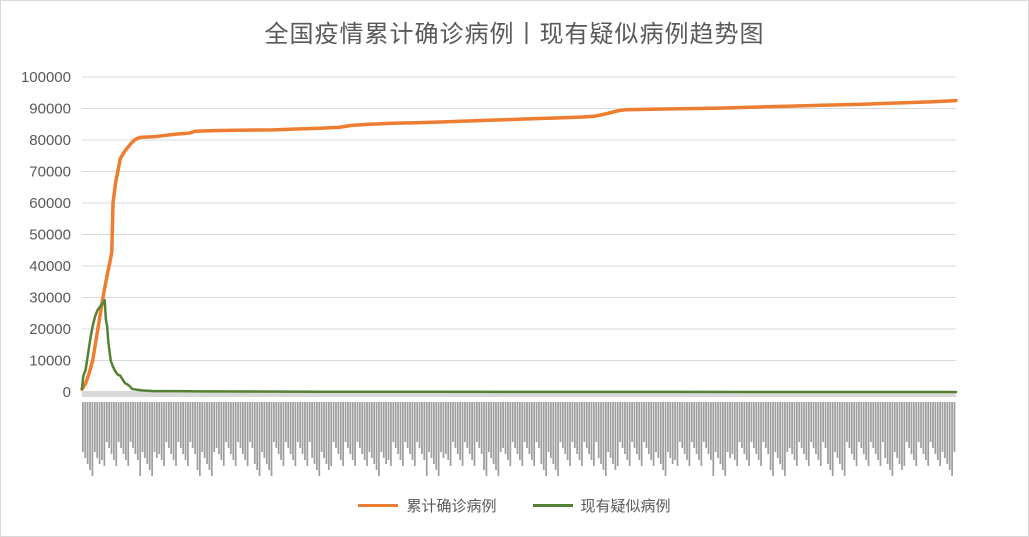 The width and height of the screenshot is (1029, 537). Describe the element at coordinates (50, 298) in the screenshot. I see `y-tick-label-30000: 30000` at that location.